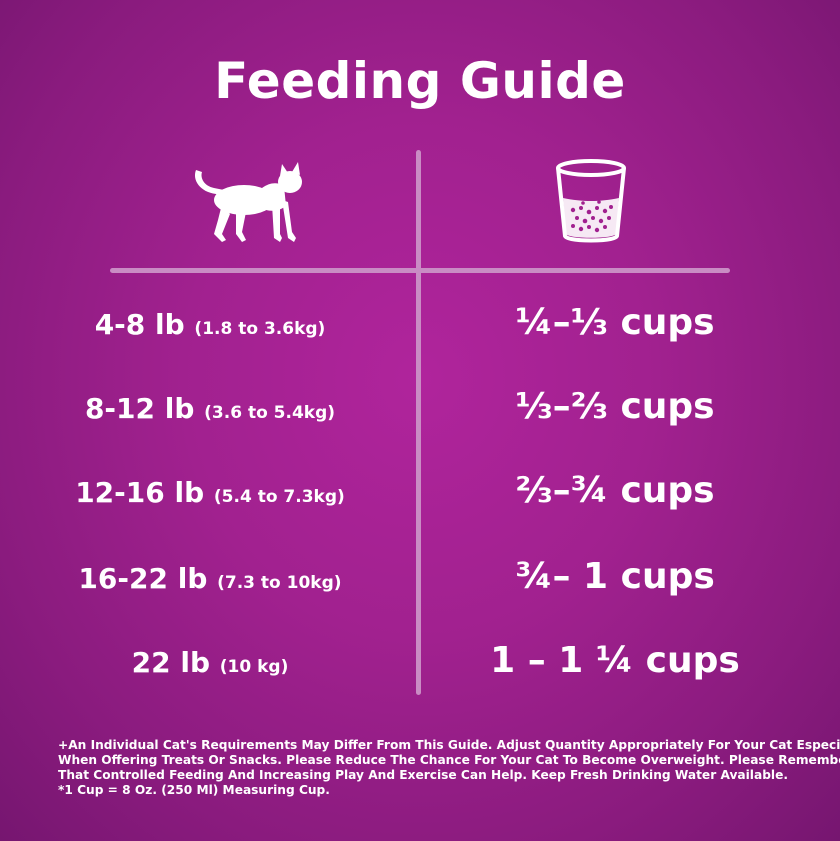  I want to click on vertical-divider, so click(418, 422).